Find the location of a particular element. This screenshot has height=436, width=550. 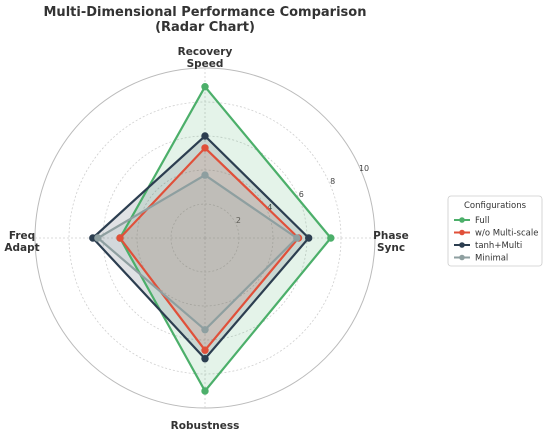

legend-label: w/o Multi-scale is located at coordinates (506, 234).